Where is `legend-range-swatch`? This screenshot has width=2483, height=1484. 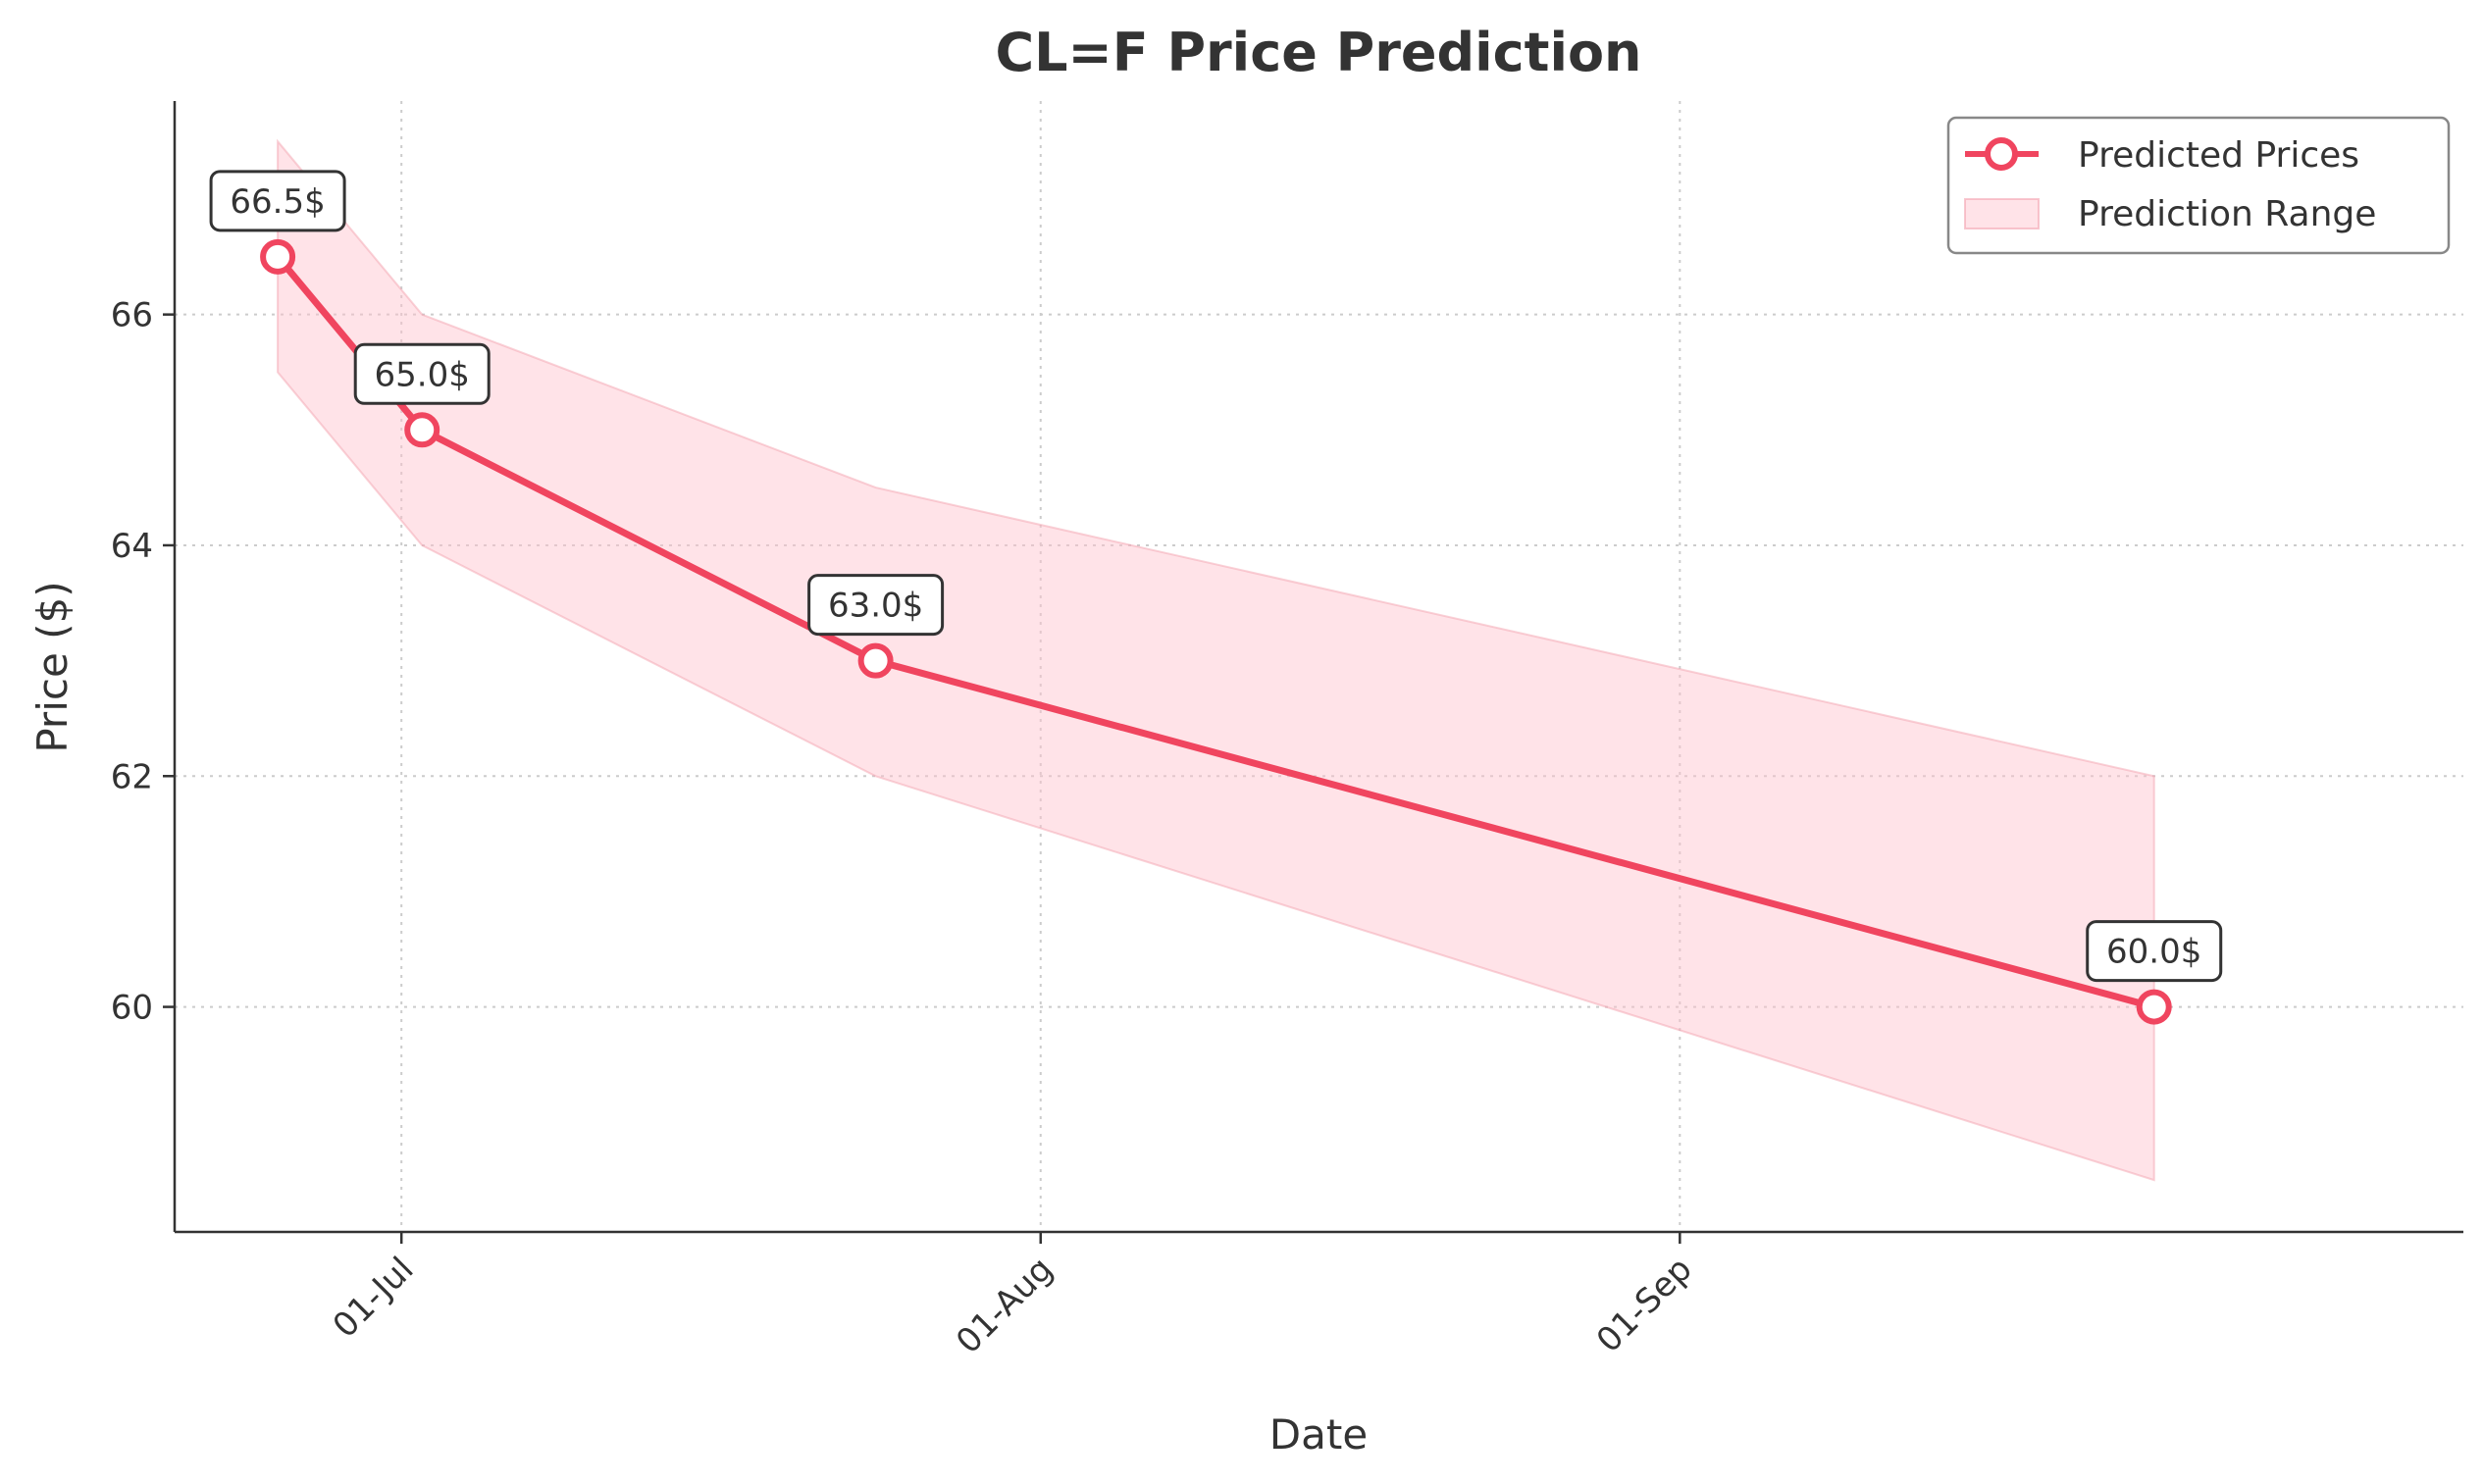
legend-range-swatch is located at coordinates (2002, 214).